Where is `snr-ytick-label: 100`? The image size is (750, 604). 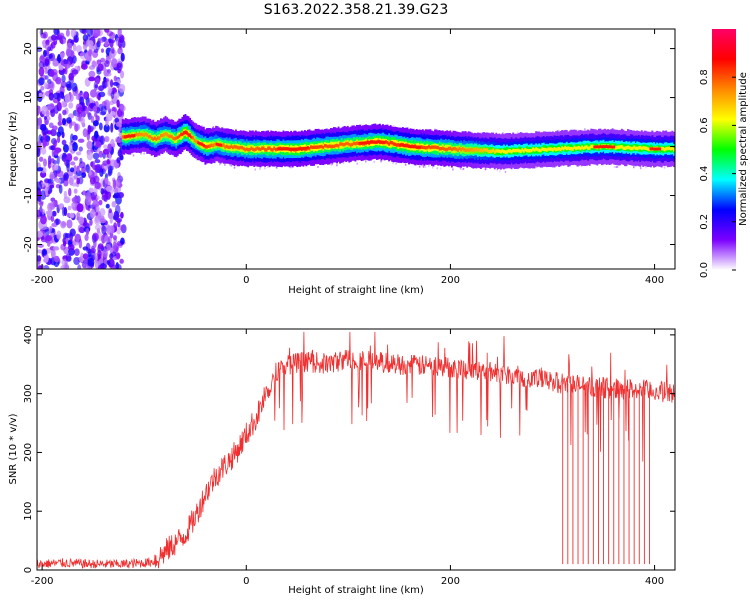
snr-ytick-label: 100 is located at coordinates (28, 511).